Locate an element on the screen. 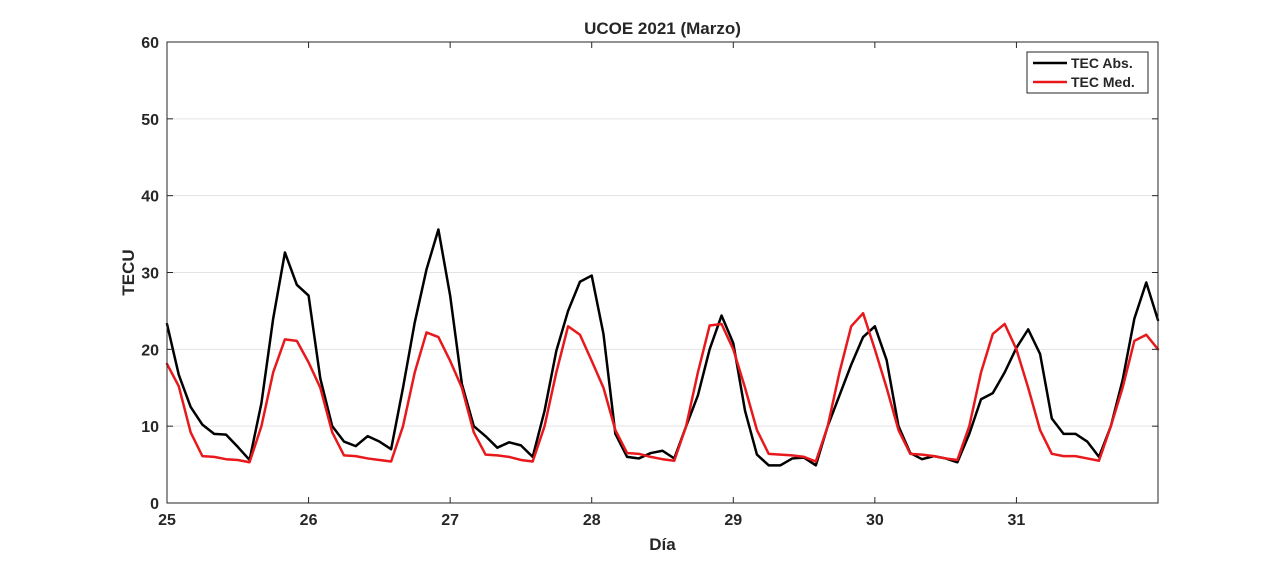 Image resolution: width=1280 pixels, height=566 pixels. legend: TEC Abs. TEC Med. is located at coordinates (1087, 72).